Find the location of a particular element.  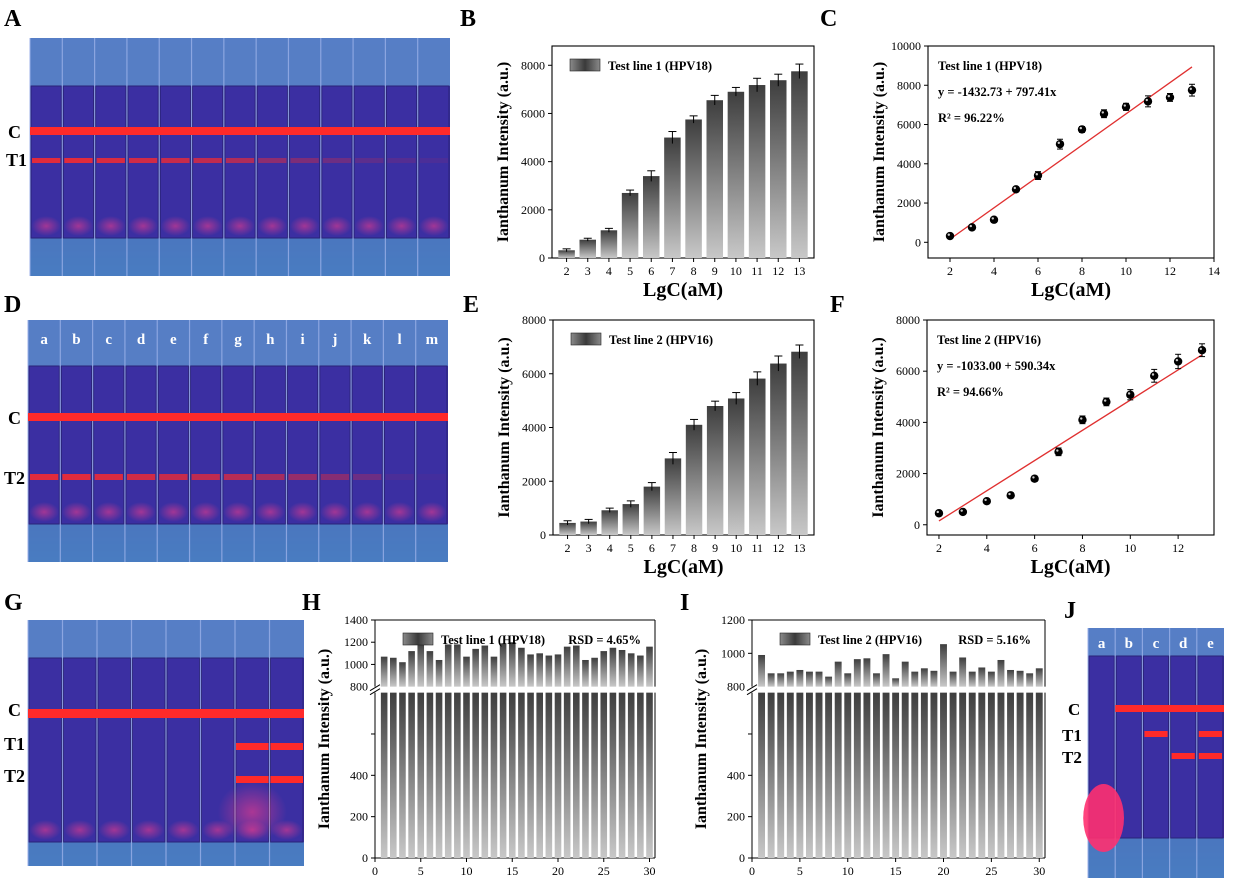

strip-letter: a is located at coordinates (44, 340).